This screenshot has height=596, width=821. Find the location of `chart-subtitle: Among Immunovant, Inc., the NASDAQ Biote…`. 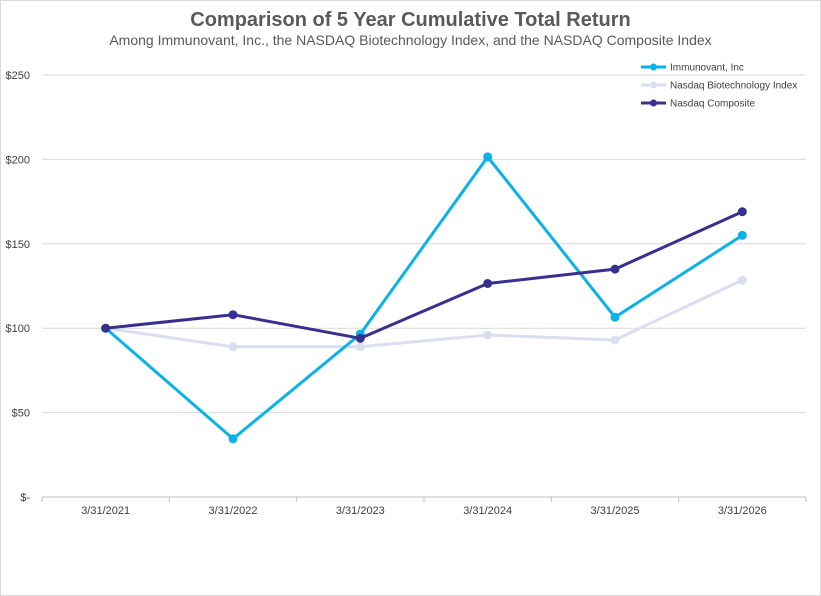

chart-subtitle: Among Immunovant, Inc., the NASDAQ Biote… is located at coordinates (410, 40).